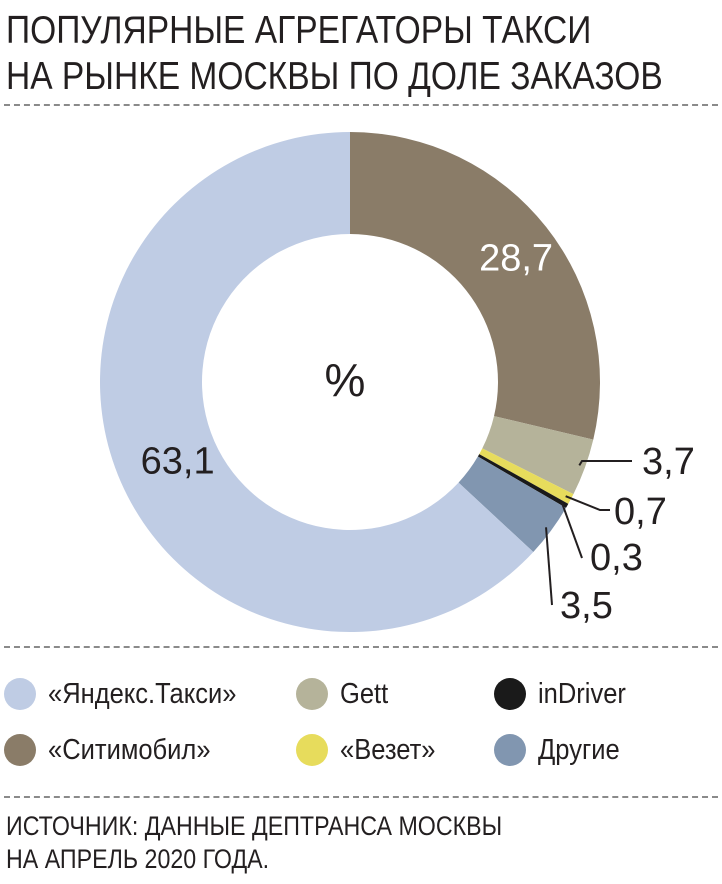 This screenshot has height=884, width=722. I want to click on slice-другие, so click(512, 504).